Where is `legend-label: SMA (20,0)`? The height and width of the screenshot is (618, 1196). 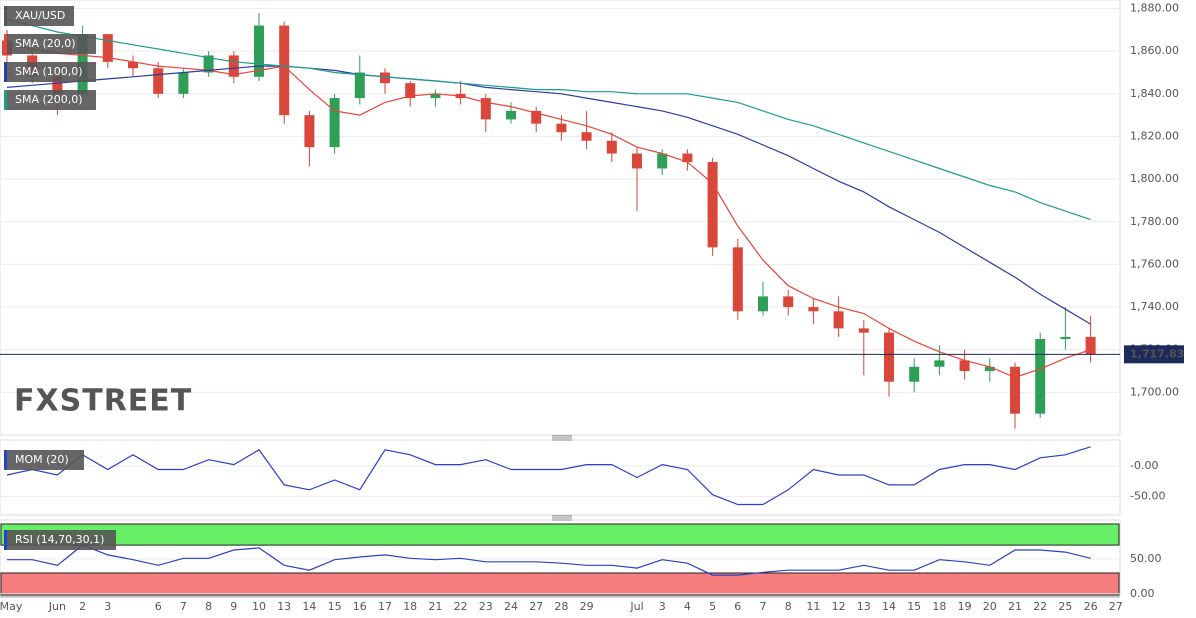
legend-label: SMA (20,0) is located at coordinates (45, 43).